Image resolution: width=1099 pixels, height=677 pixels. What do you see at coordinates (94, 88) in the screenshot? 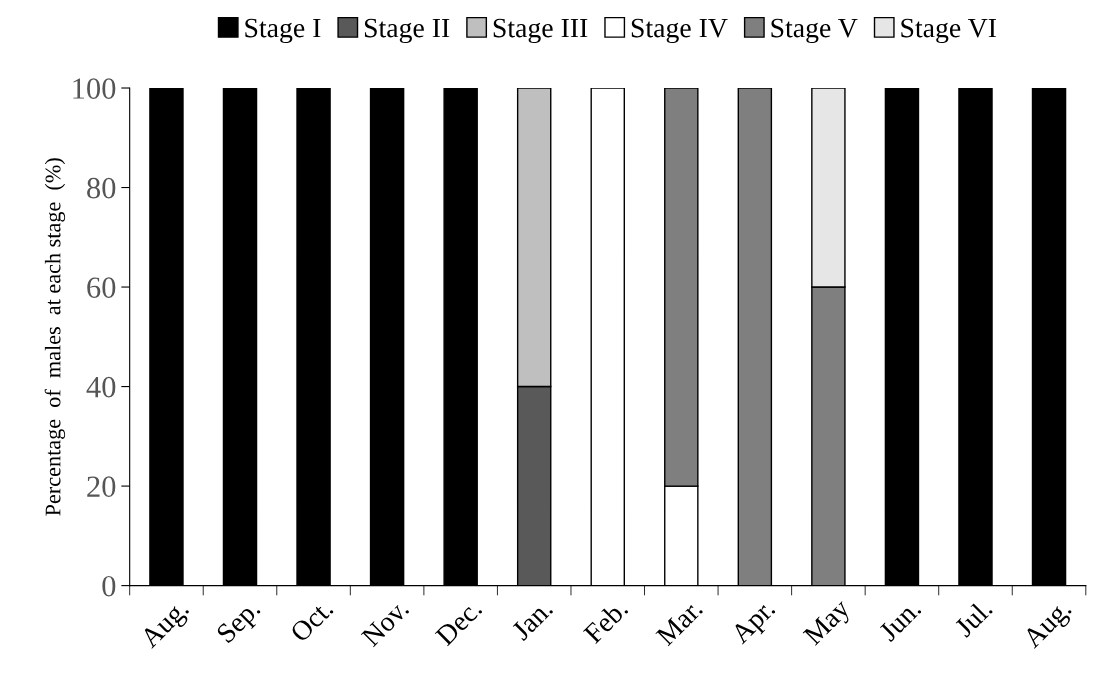
I see `y-tick-label: 100` at bounding box center [94, 88].